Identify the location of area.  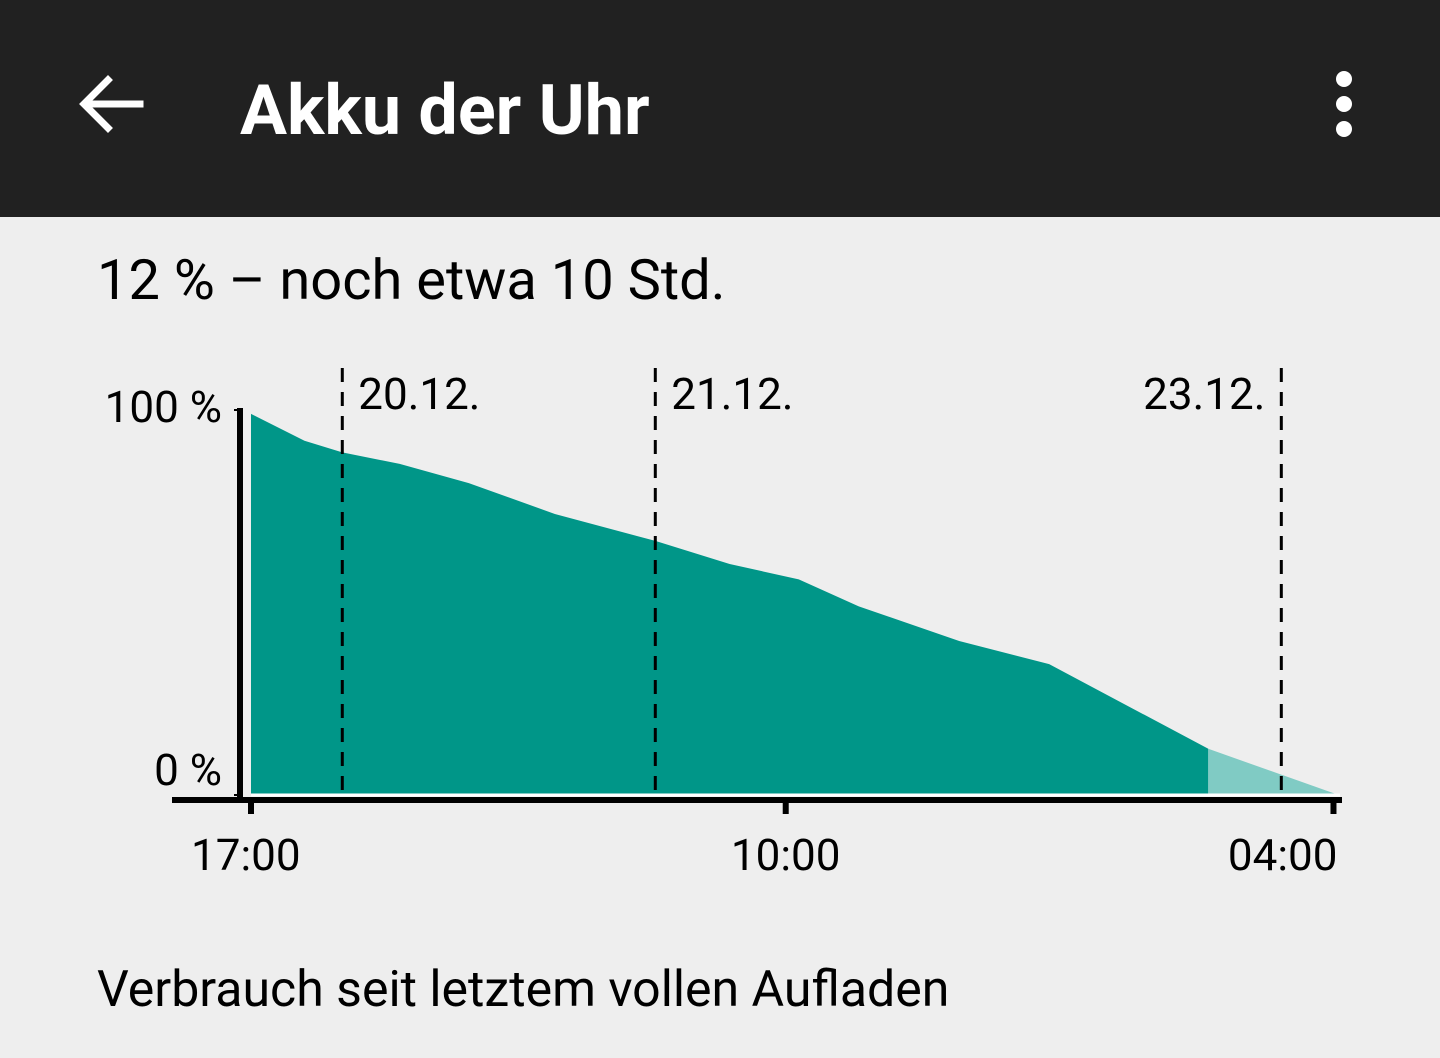
(1273, 771).